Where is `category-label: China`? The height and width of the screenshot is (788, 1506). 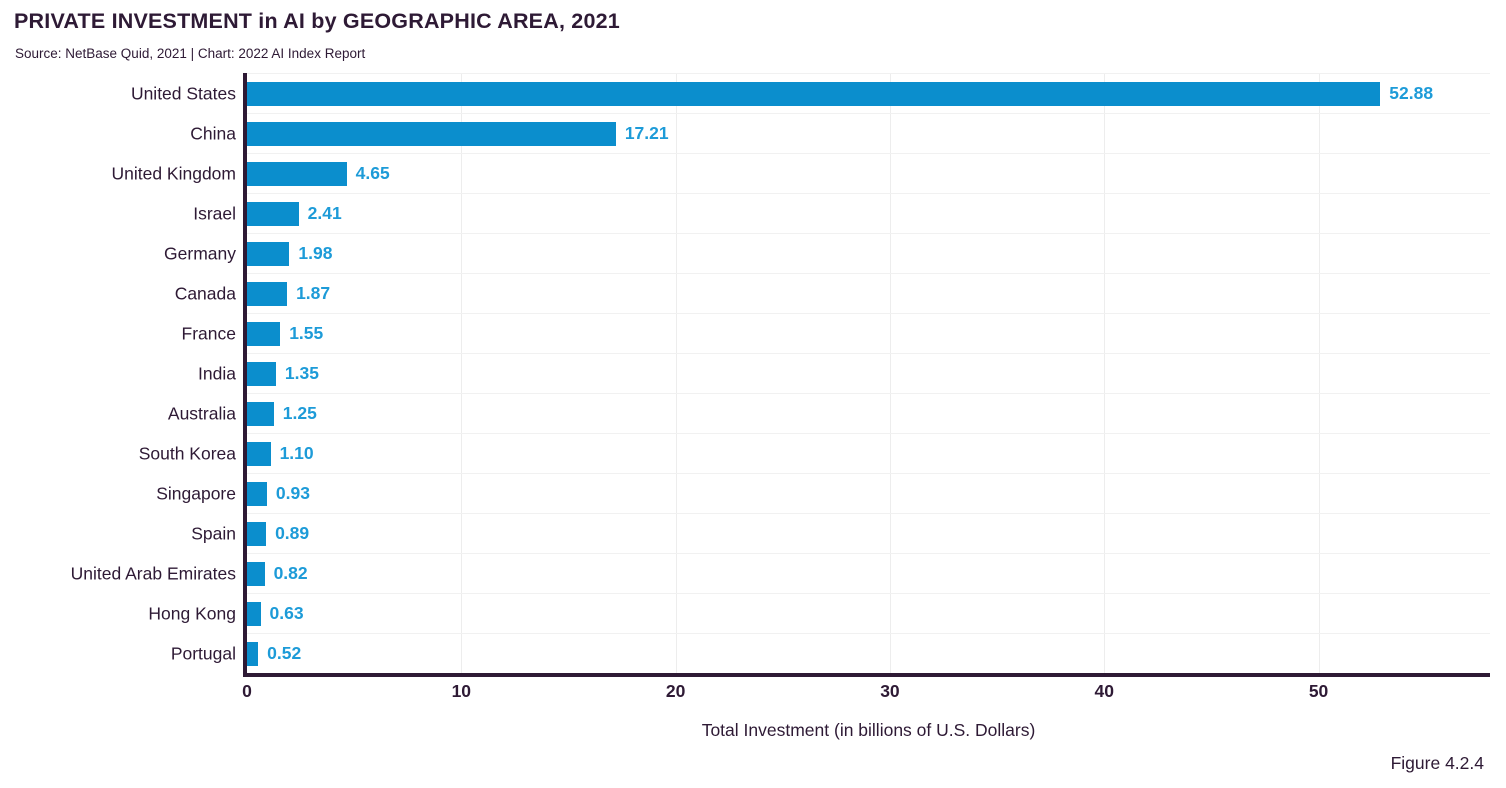
category-label: China is located at coordinates (213, 133).